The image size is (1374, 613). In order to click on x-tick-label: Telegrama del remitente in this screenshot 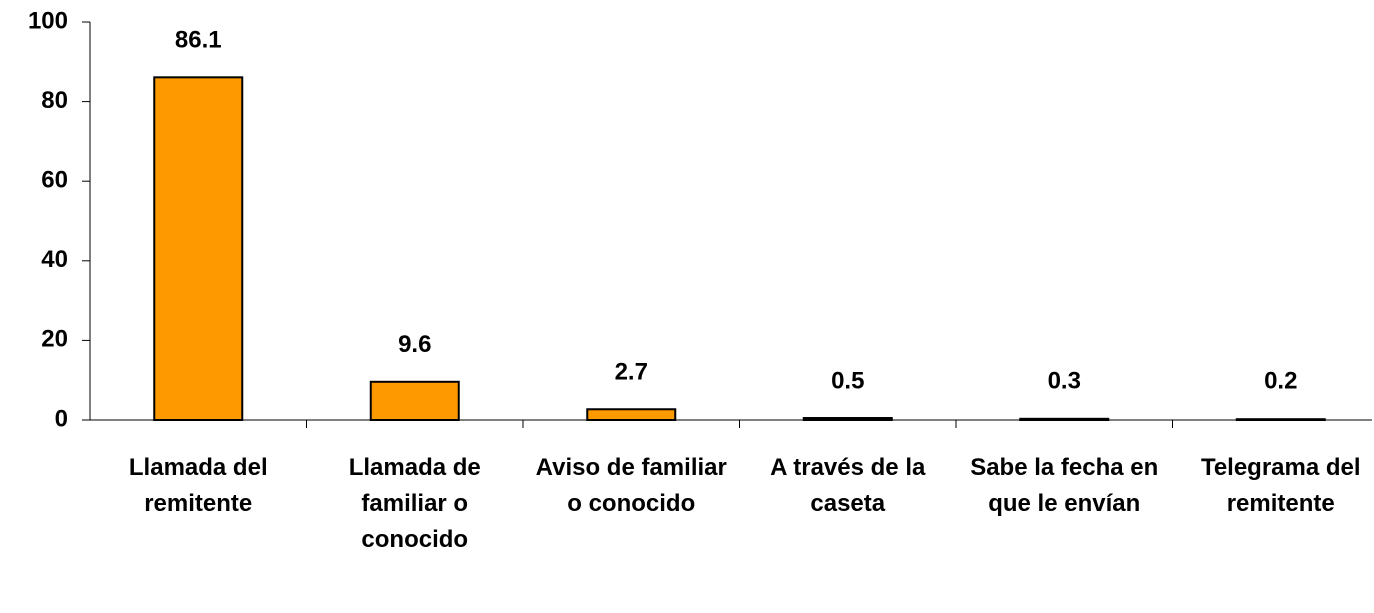, I will do `click(1280, 485)`.